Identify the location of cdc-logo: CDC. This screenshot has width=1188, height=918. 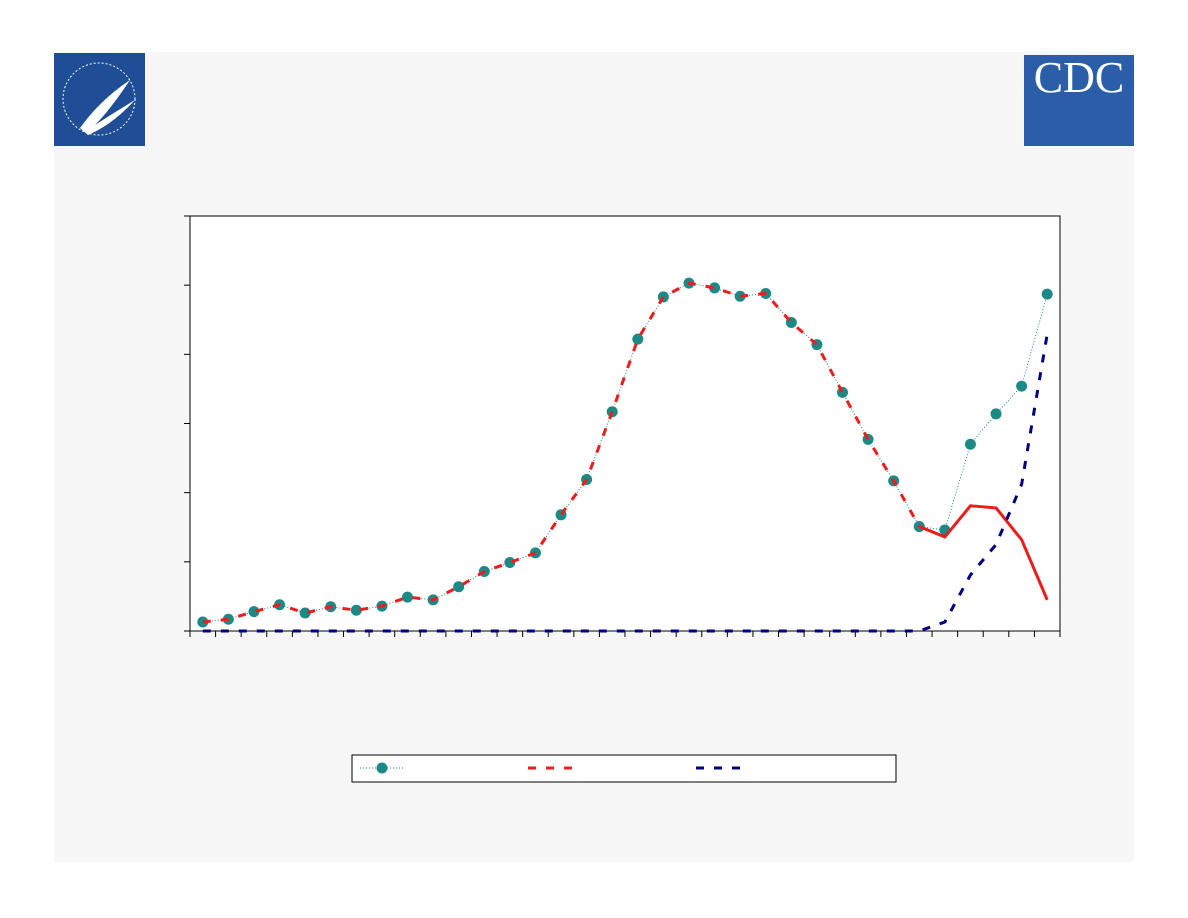
(1079, 99).